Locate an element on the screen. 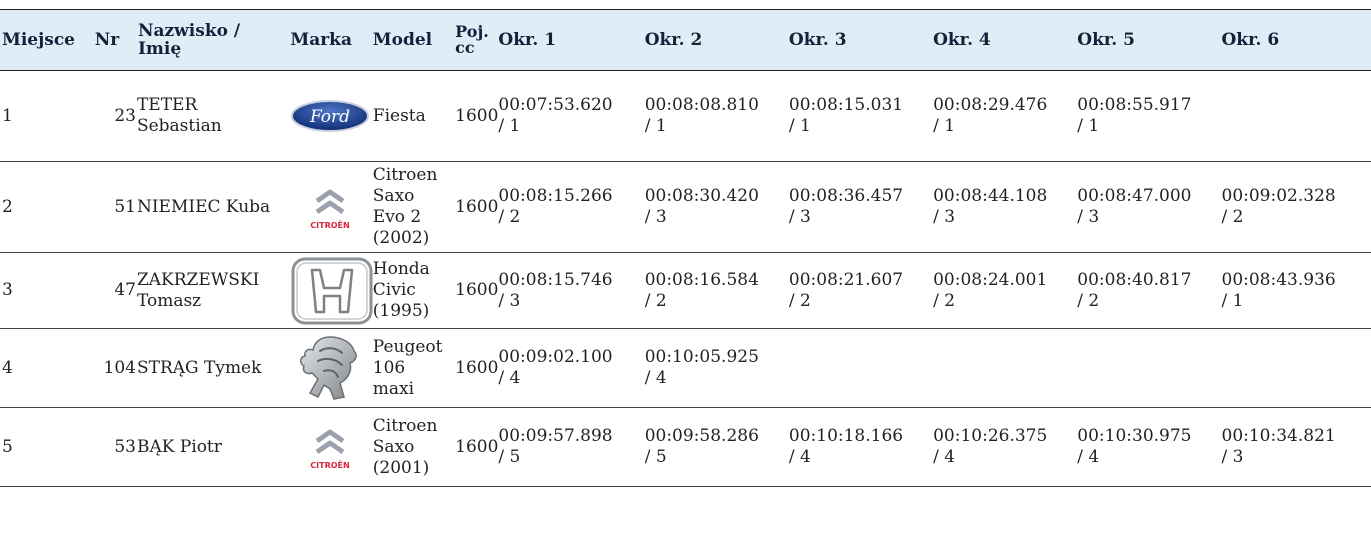 The image size is (1371, 548). nr-cell: 51 is located at coordinates (114, 207).